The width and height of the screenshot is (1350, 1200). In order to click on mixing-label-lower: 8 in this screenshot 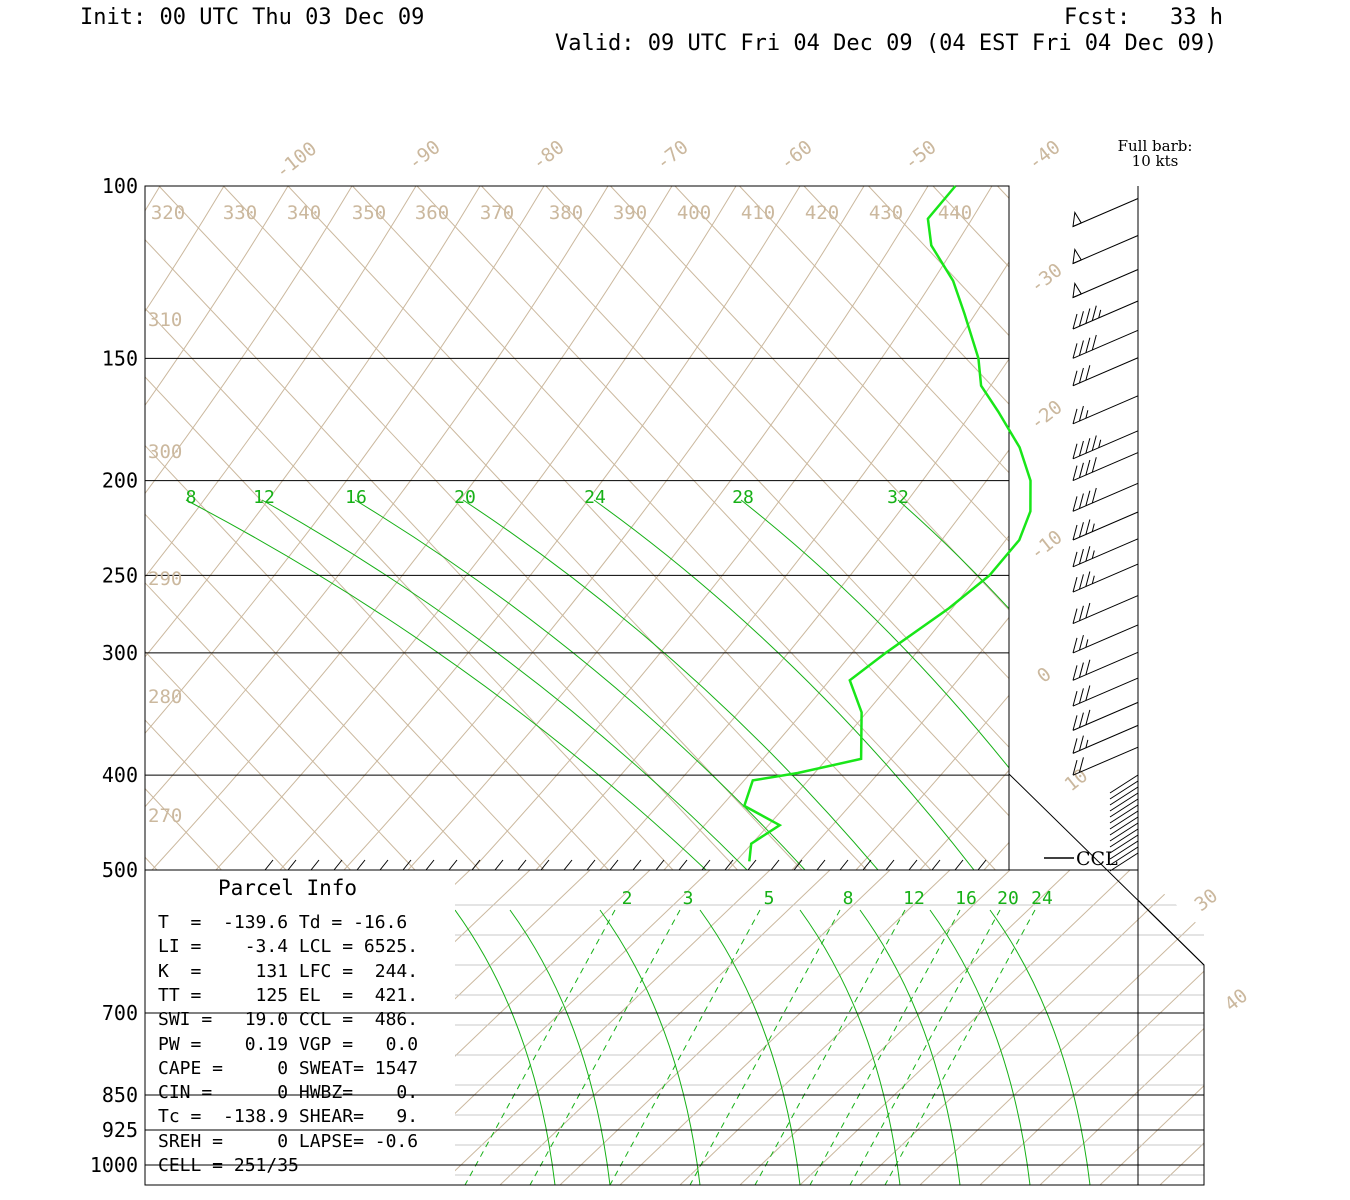, I will do `click(848, 898)`.